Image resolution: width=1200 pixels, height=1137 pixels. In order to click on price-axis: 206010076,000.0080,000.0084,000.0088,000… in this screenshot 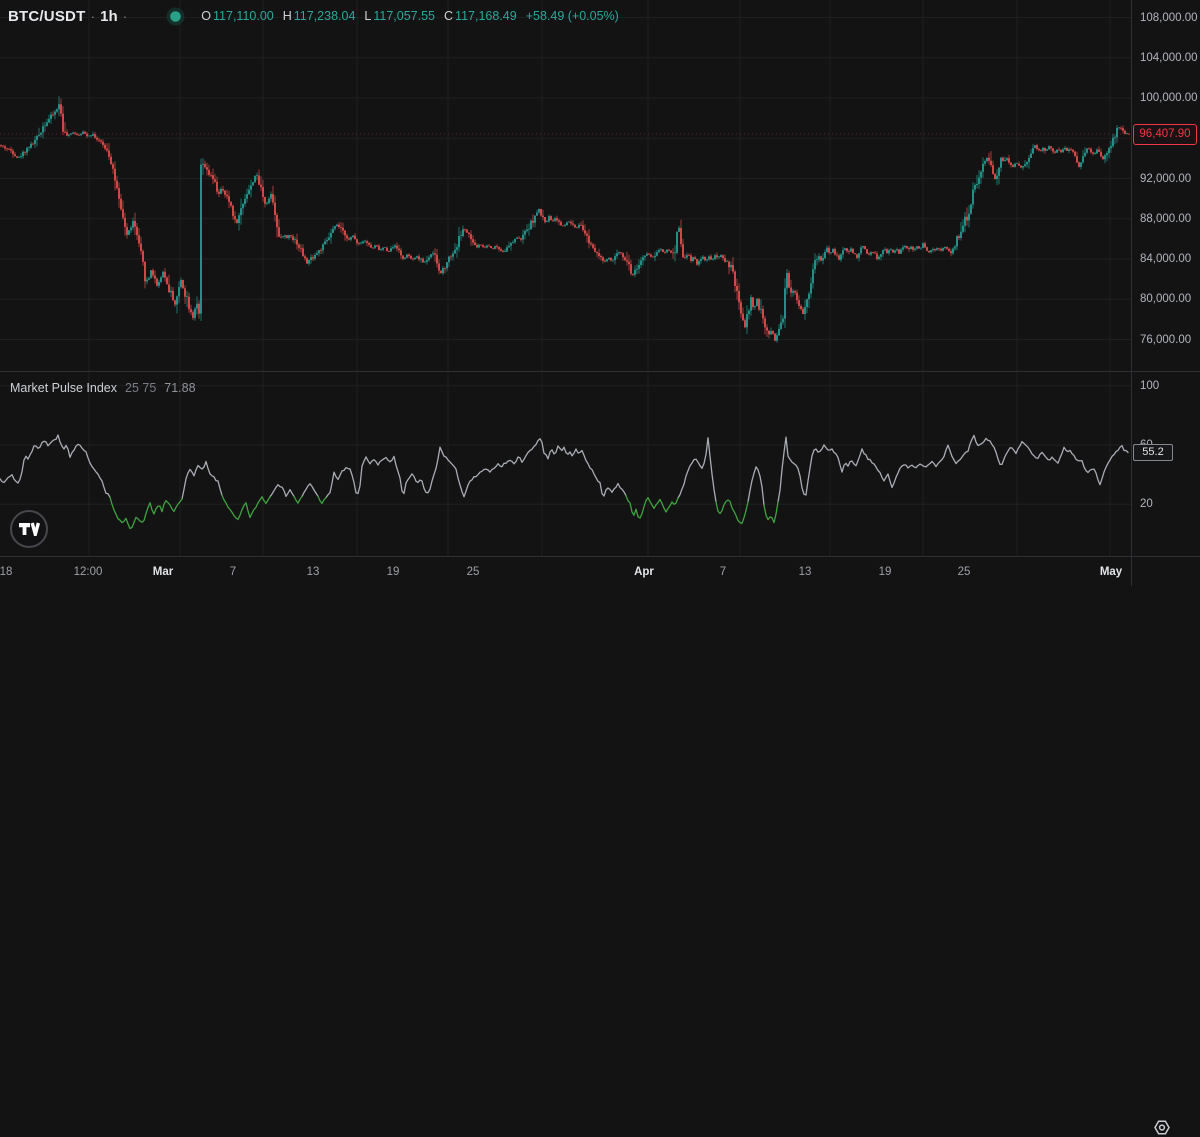, I will do `click(1165, 278)`.